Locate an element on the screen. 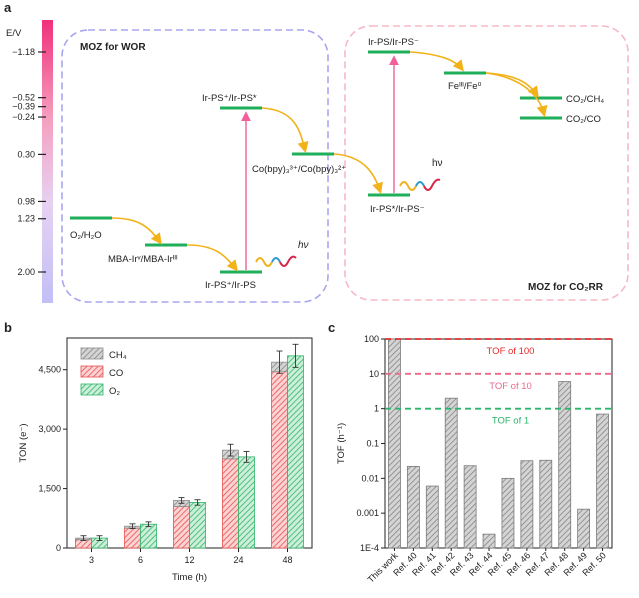 This screenshot has width=639, height=598. chart-c-ytick-label: 10 is located at coordinates (374, 374).